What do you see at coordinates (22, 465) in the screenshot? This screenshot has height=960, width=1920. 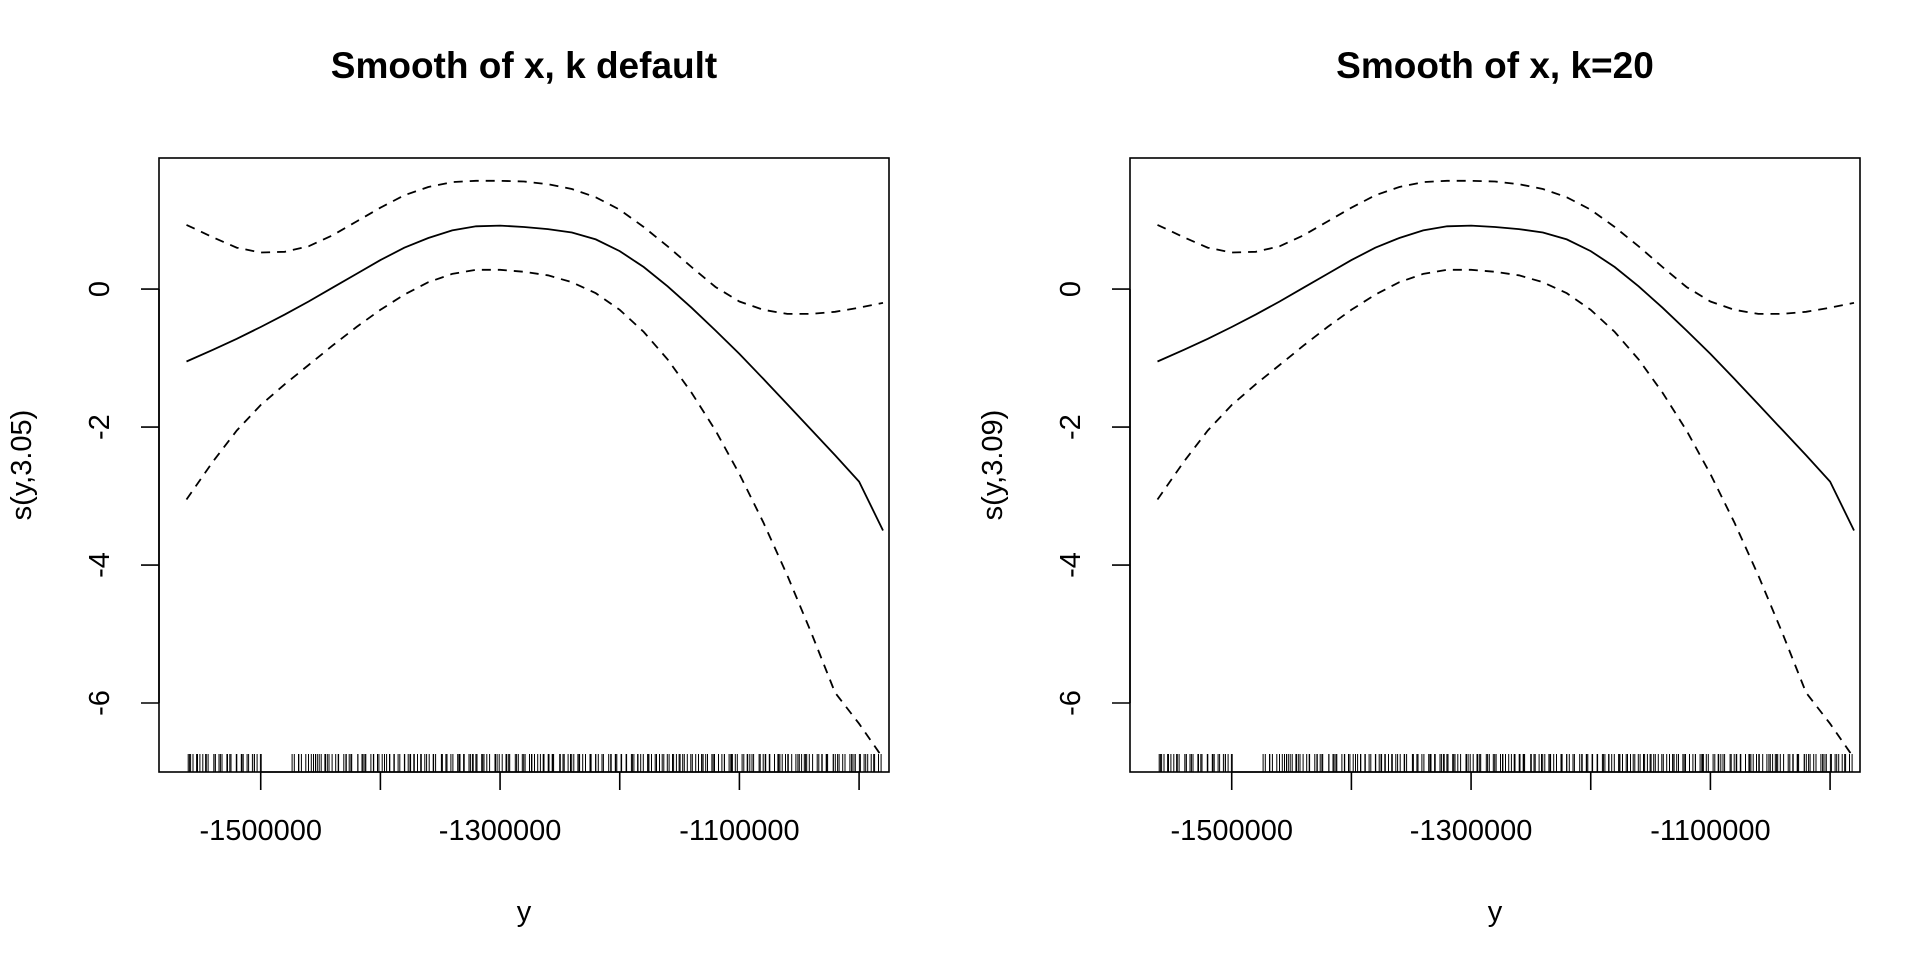 I see `y-axis-label: s(y,3.05)` at bounding box center [22, 465].